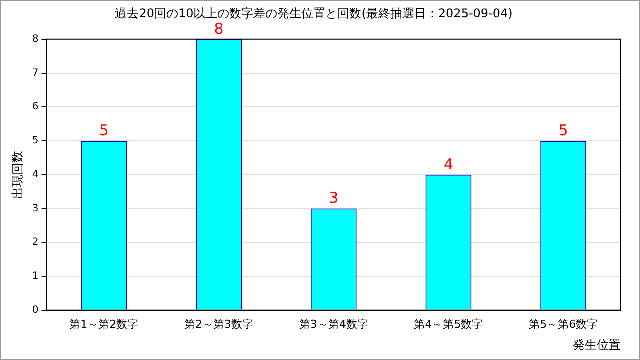 Image resolution: width=640 pixels, height=360 pixels. Describe the element at coordinates (35, 310) in the screenshot. I see `y-tick-label: 0` at that location.